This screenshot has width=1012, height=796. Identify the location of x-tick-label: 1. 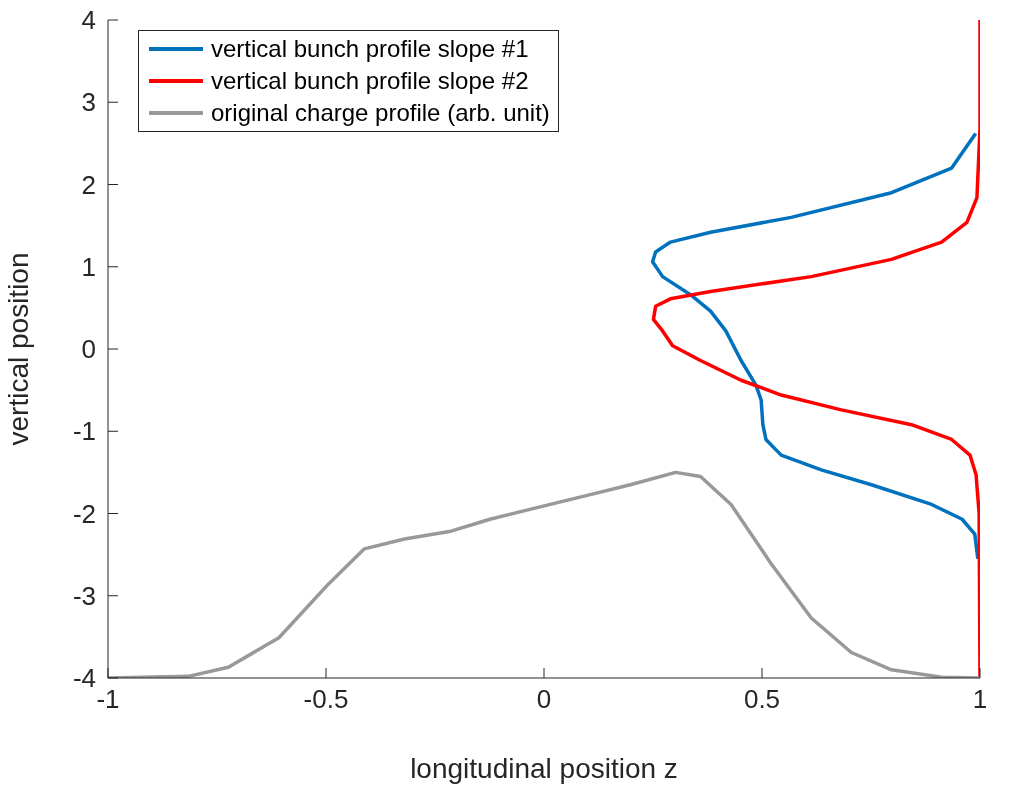
(980, 699).